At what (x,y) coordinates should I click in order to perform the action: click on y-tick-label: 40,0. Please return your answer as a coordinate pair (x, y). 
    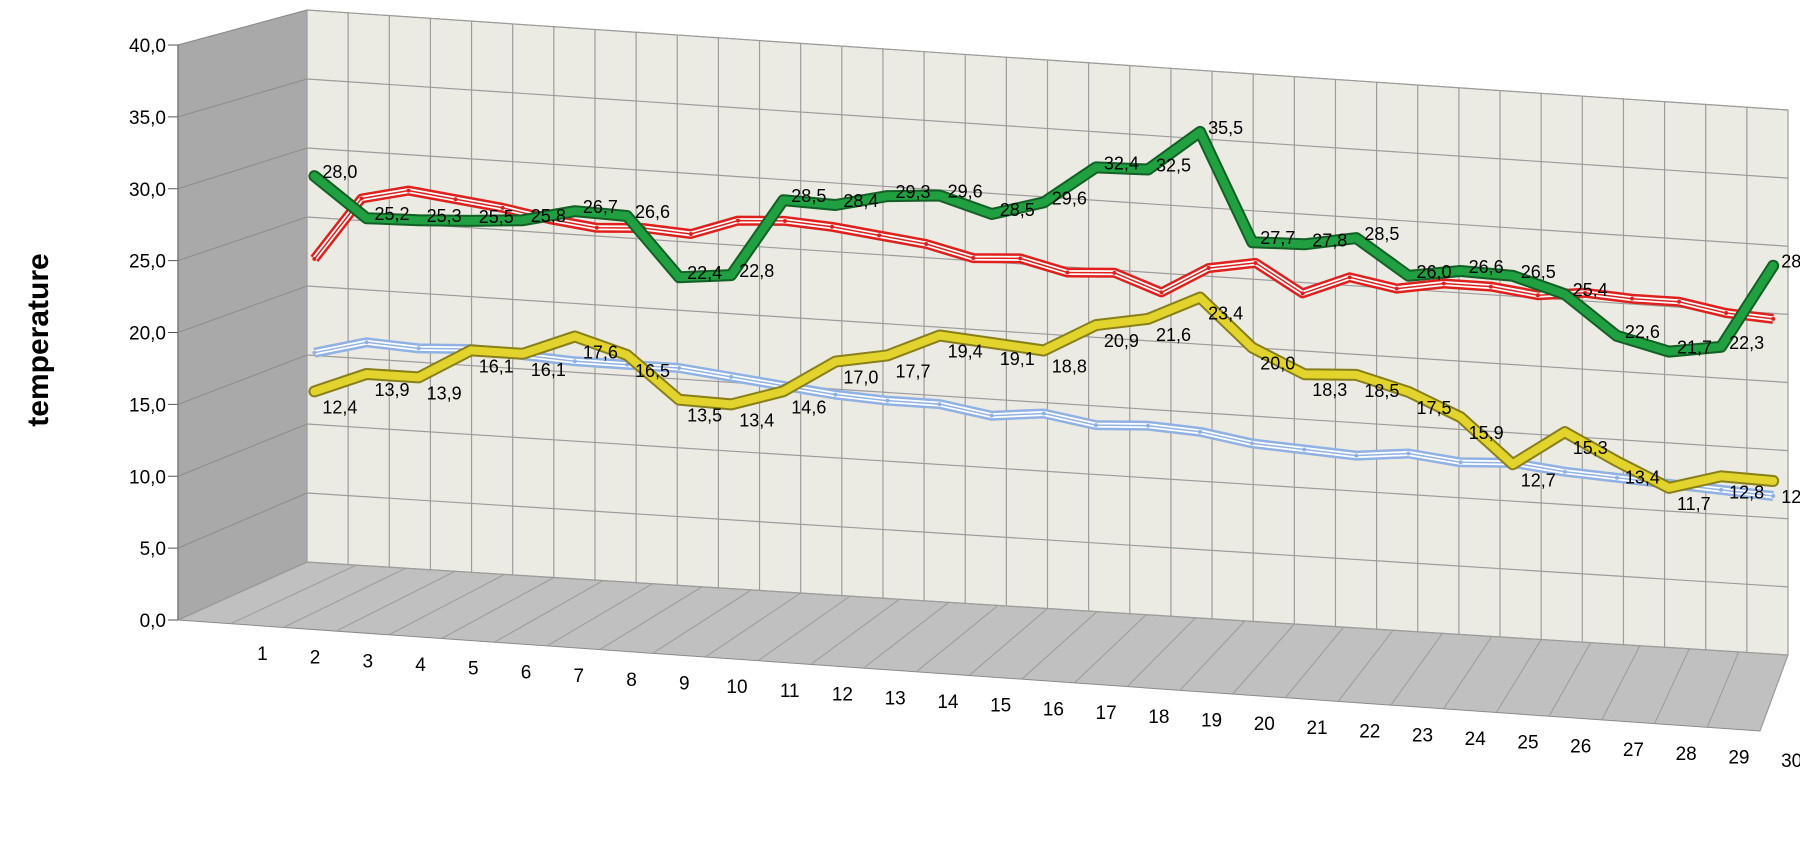
    Looking at the image, I should click on (147, 46).